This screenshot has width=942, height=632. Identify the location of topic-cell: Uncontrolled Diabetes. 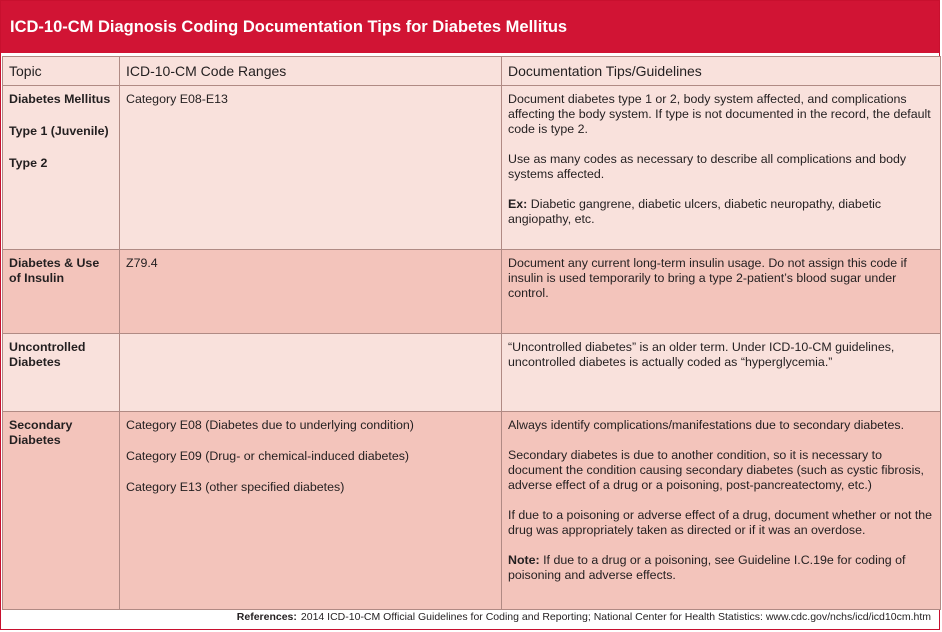
(61, 372).